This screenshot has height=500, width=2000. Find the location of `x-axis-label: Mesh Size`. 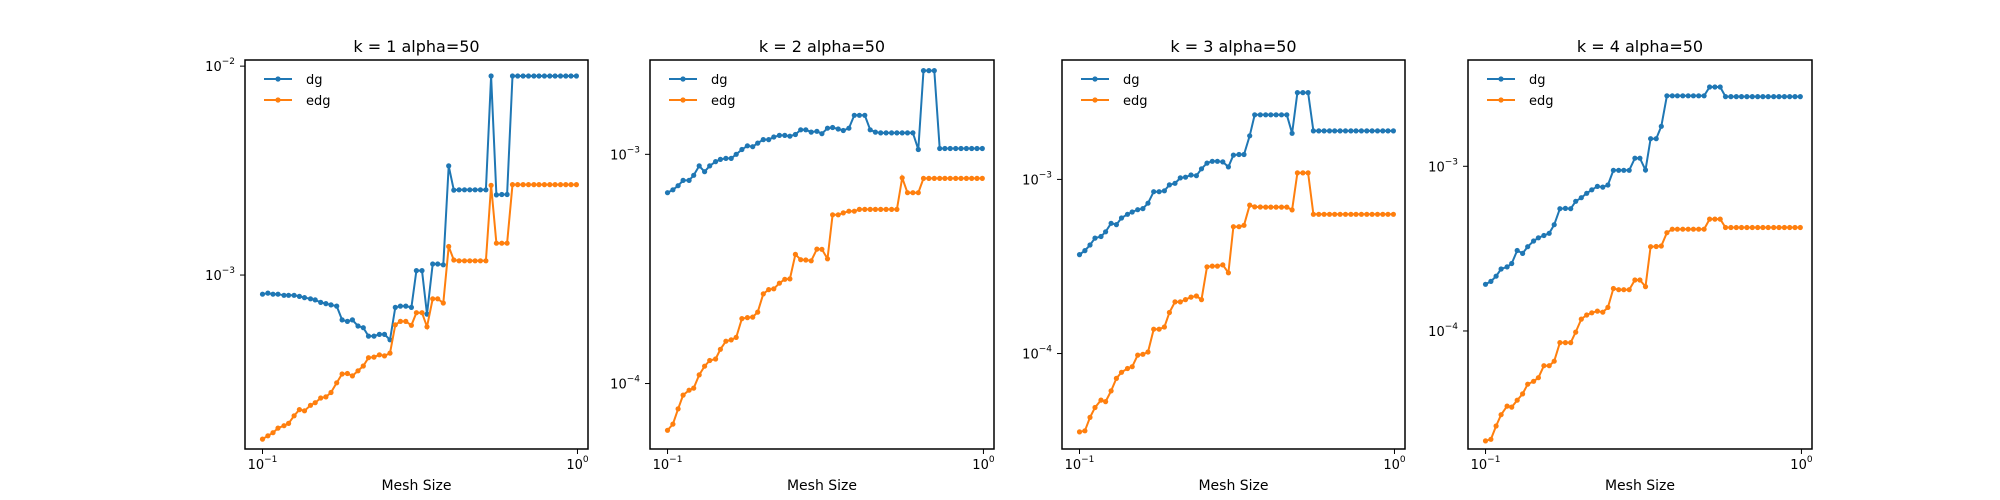

x-axis-label: Mesh Size is located at coordinates (416, 486).